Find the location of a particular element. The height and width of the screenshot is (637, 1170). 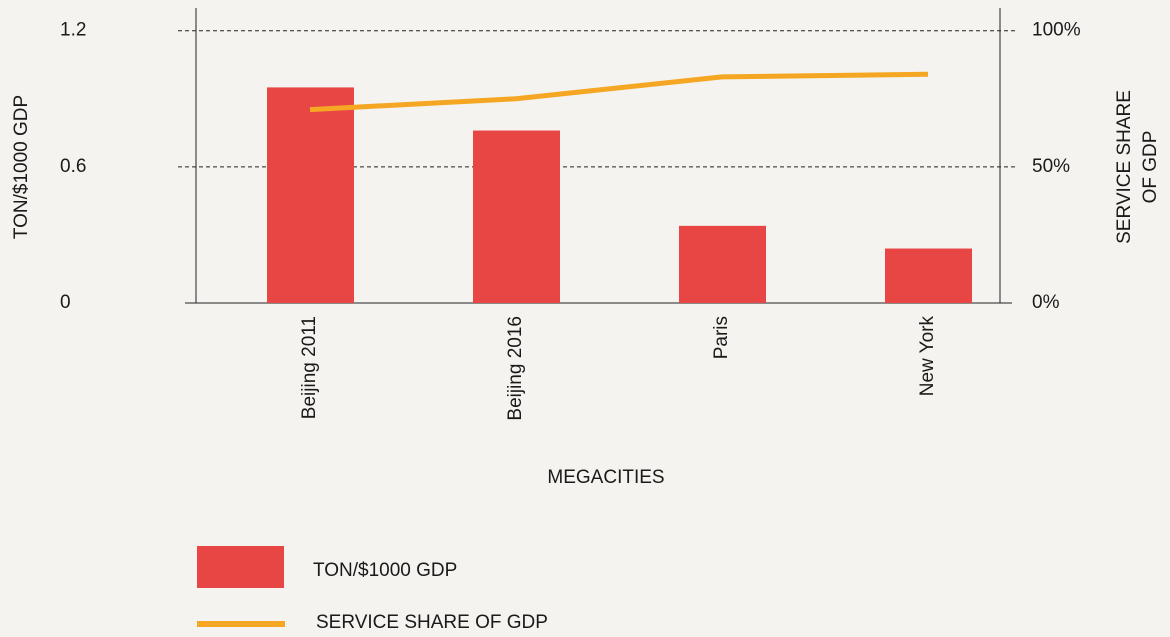

x-tick-label: Beijing 2011 is located at coordinates (309, 367).